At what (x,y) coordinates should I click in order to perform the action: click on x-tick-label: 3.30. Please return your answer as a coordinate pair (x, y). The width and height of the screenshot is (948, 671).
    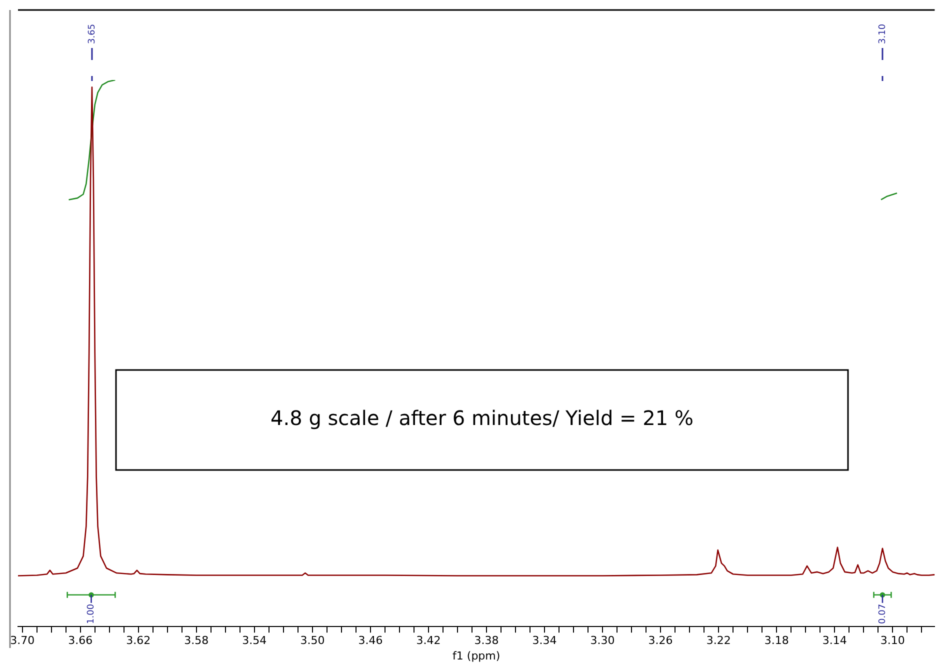
    Looking at the image, I should click on (602, 641).